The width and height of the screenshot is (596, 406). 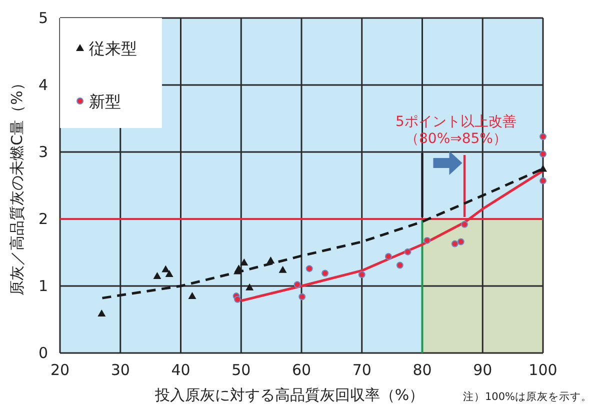 What do you see at coordinates (17, 186) in the screenshot?
I see `y-axis-title: 原灰／高品質灰の未燃C量（%）` at bounding box center [17, 186].